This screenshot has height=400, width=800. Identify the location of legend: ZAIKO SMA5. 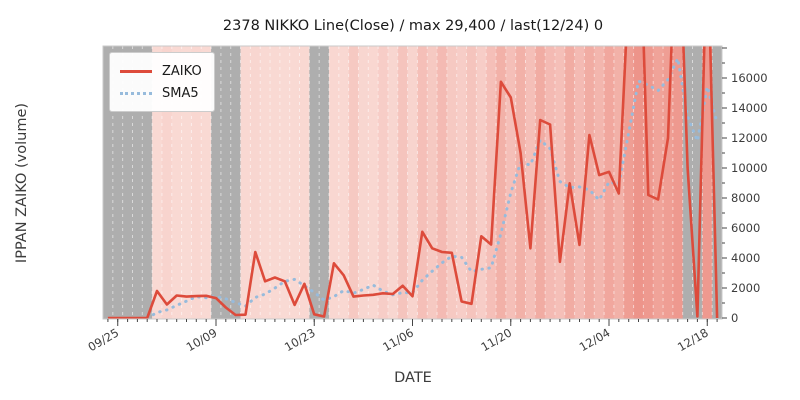
(162, 82).